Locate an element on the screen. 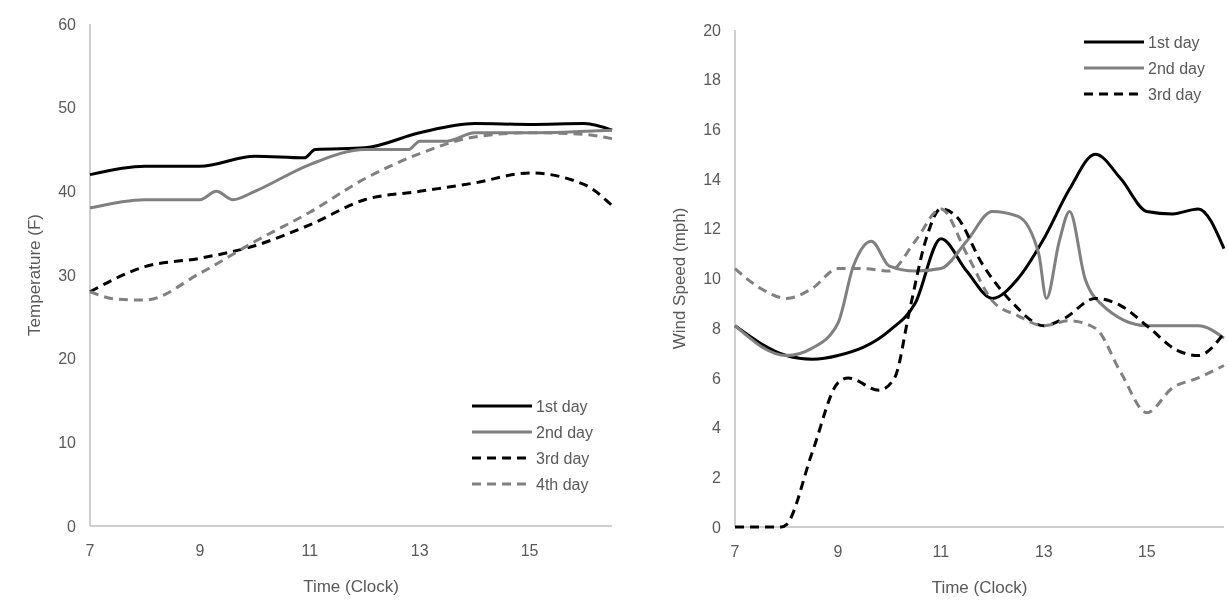  y-tick-label: 30 is located at coordinates (67, 275).